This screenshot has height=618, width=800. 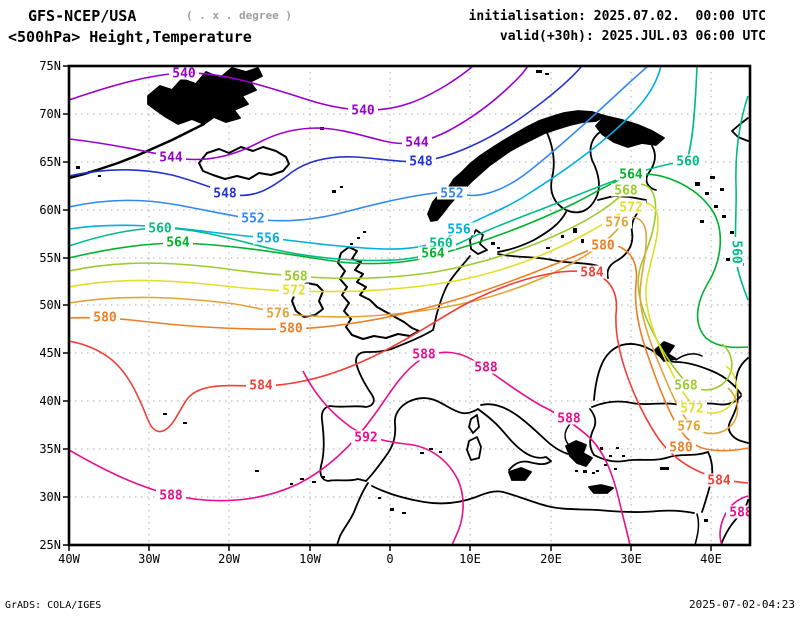 I want to click on contour-label-544: 544, so click(x=417, y=143).